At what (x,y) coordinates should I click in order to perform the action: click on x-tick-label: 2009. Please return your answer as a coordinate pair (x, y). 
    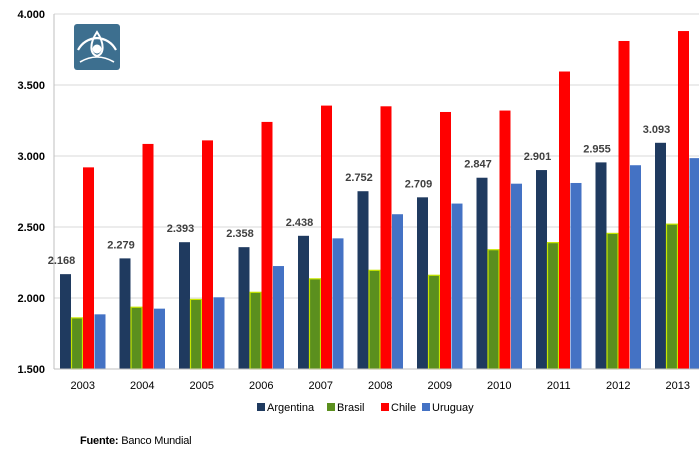
    Looking at the image, I should click on (440, 386).